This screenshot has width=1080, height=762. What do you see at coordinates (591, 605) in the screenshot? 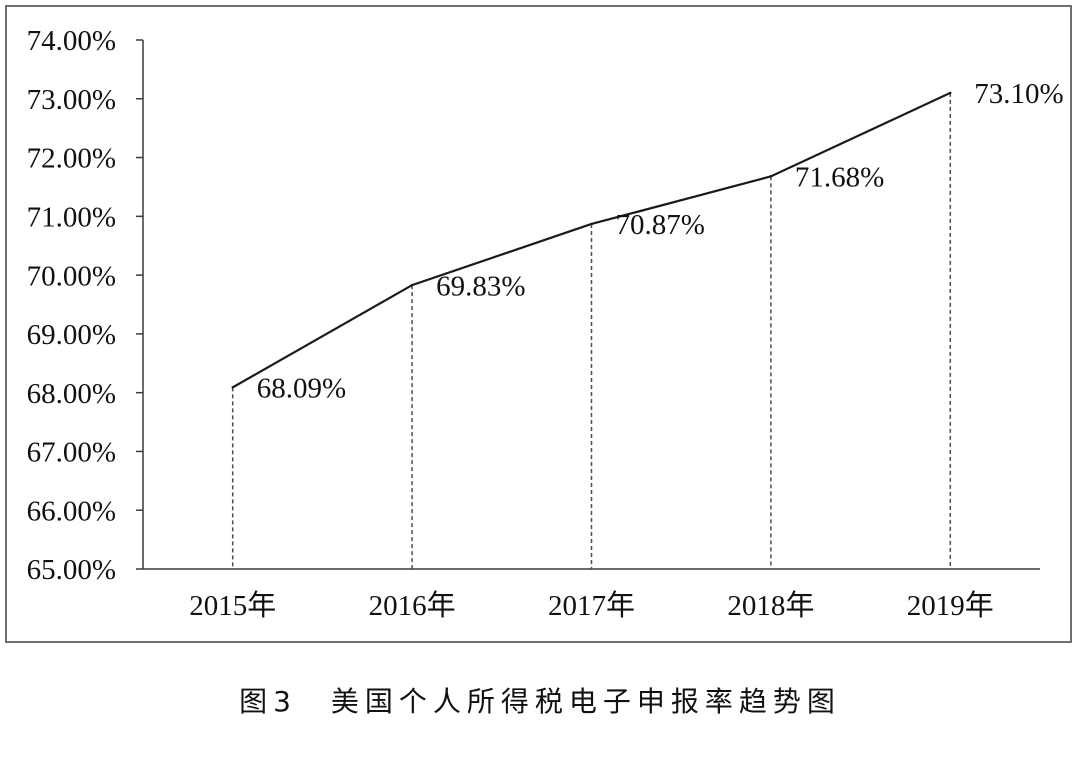
I see `x-tick-label: 2017年` at bounding box center [591, 605].